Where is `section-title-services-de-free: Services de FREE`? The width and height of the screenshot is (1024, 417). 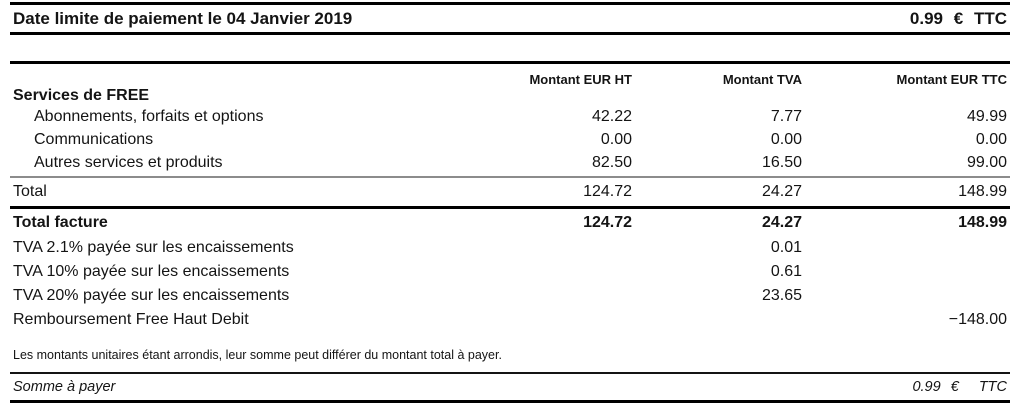
section-title-services-de-free: Services de FREE is located at coordinates (81, 95).